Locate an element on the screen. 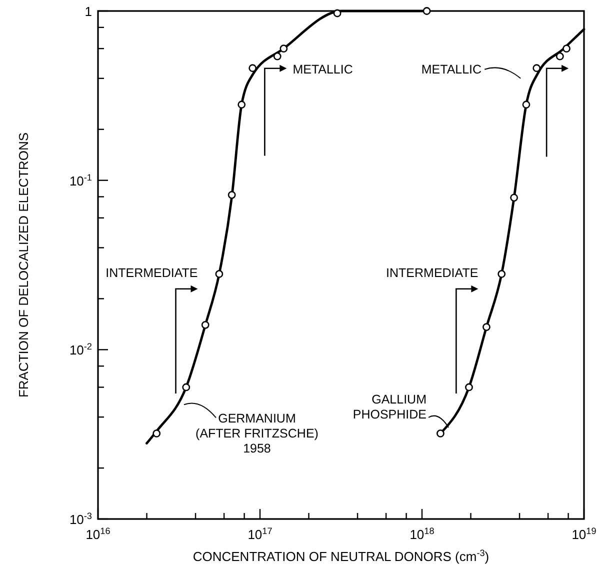 This screenshot has height=569, width=612. x-tick-label: 10$^{17}$ is located at coordinates (260, 534).